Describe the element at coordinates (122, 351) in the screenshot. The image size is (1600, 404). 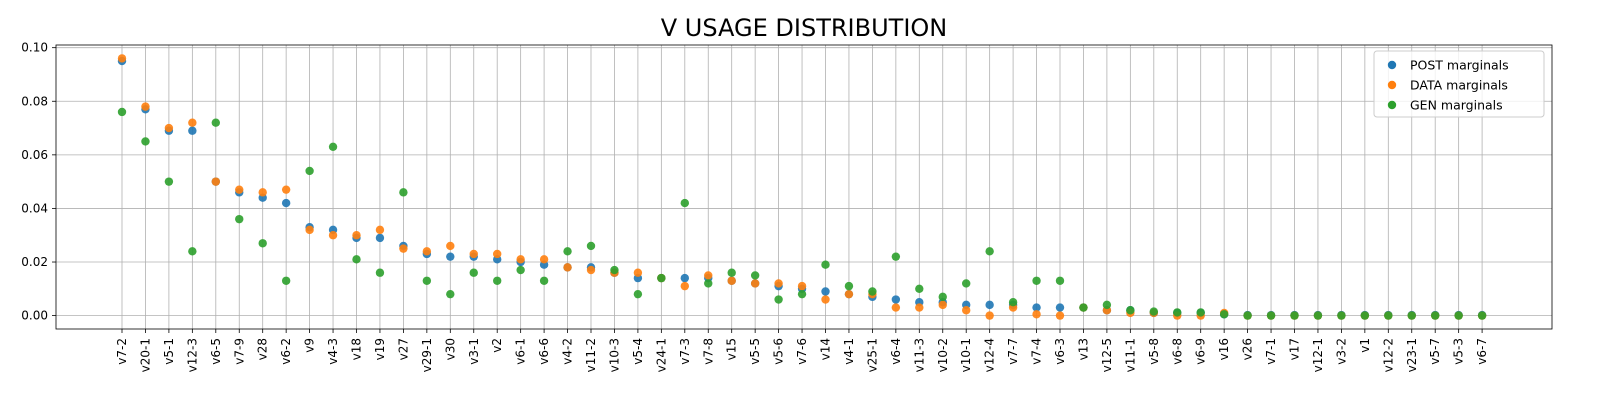
I see `x-tick-label: v7-2` at that location.